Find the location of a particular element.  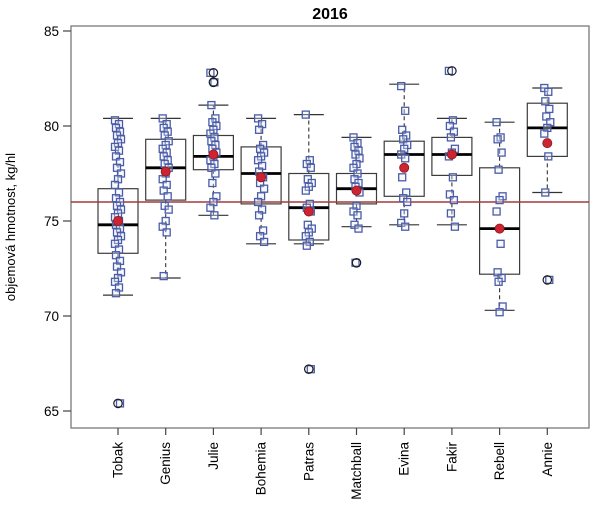

chart-title: 2016 is located at coordinates (330, 14).